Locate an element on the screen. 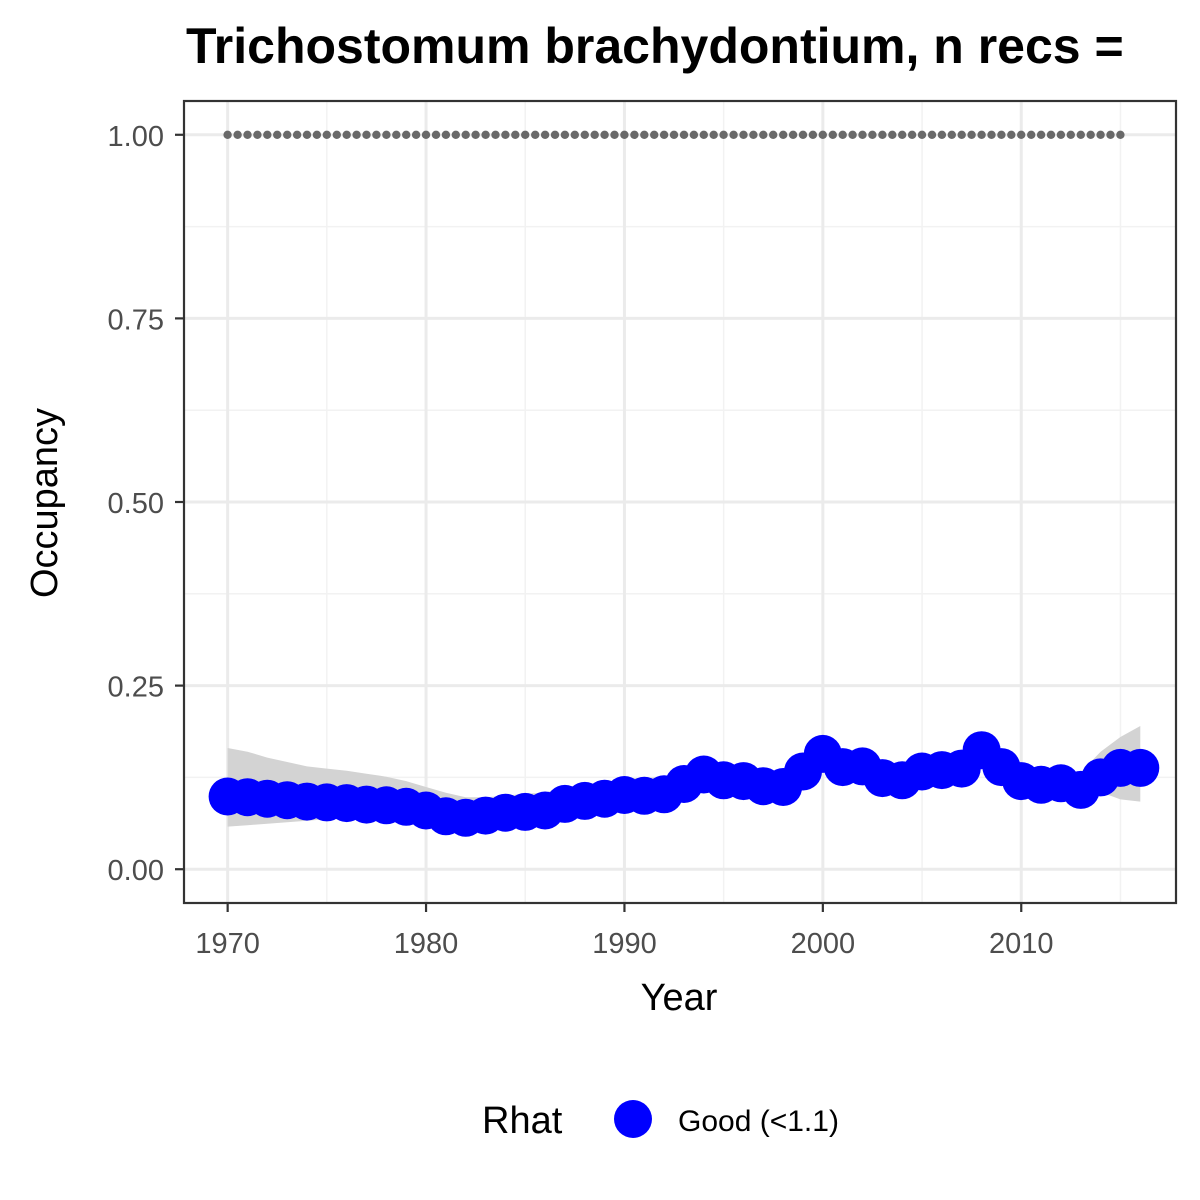 Image resolution: width=1200 pixels, height=1200 pixels. x-axis: 1970 1980 1990 2000 2010 is located at coordinates (624, 931).